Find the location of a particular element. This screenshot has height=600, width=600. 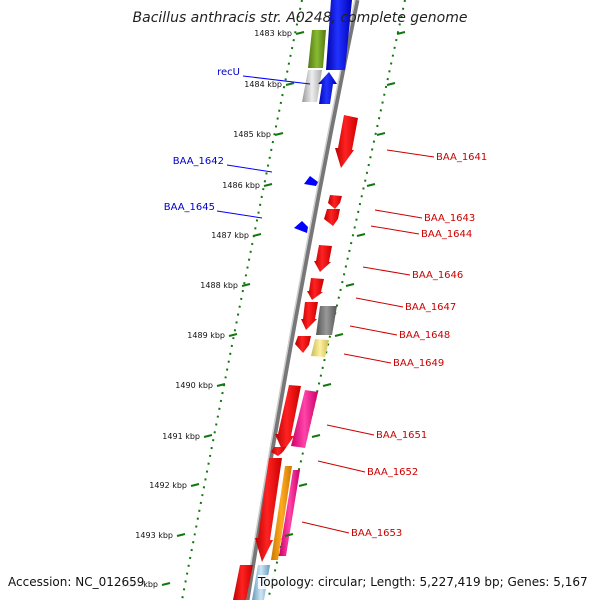

gene-label: BAA_1644 is located at coordinates (446, 234).